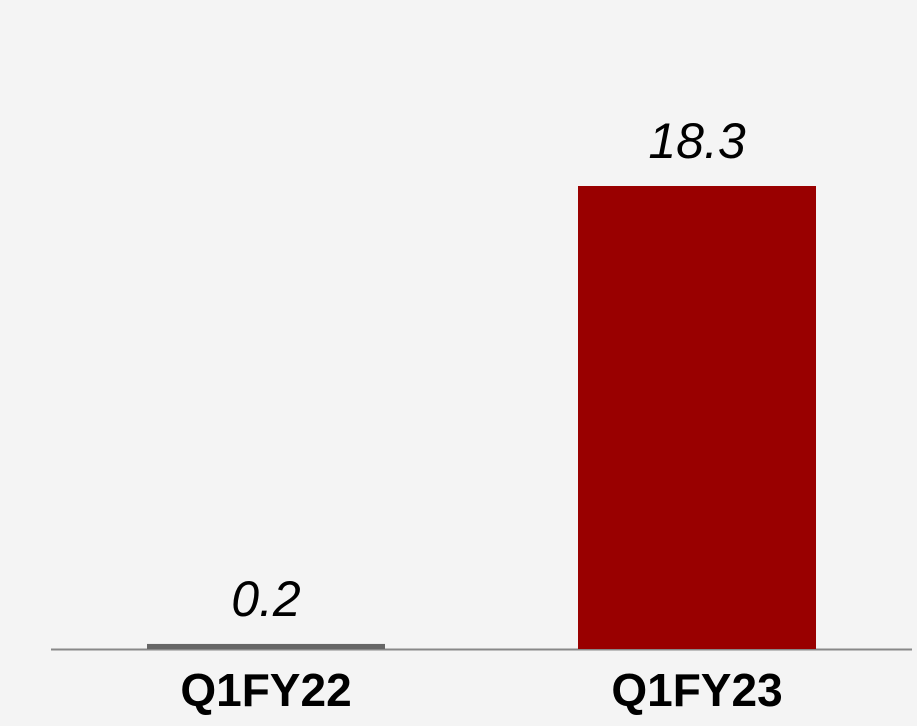 This screenshot has width=917, height=726. I want to click on data-label: 0.2, so click(266, 599).